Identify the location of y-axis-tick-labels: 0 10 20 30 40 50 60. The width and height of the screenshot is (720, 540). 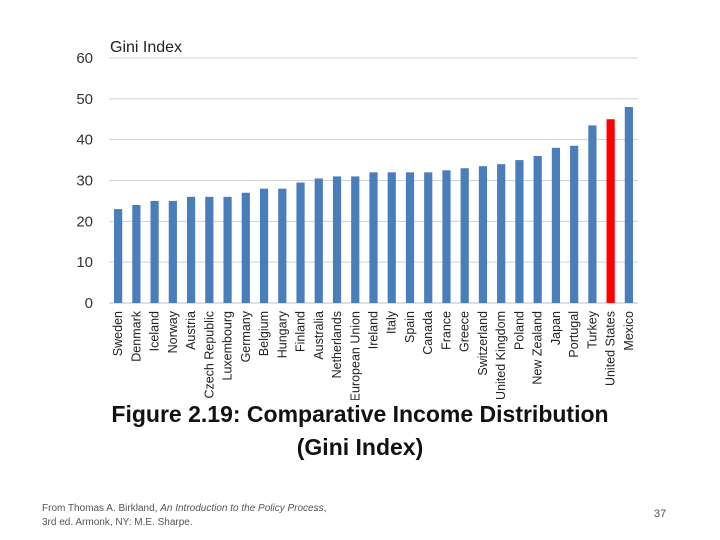
(84, 181).